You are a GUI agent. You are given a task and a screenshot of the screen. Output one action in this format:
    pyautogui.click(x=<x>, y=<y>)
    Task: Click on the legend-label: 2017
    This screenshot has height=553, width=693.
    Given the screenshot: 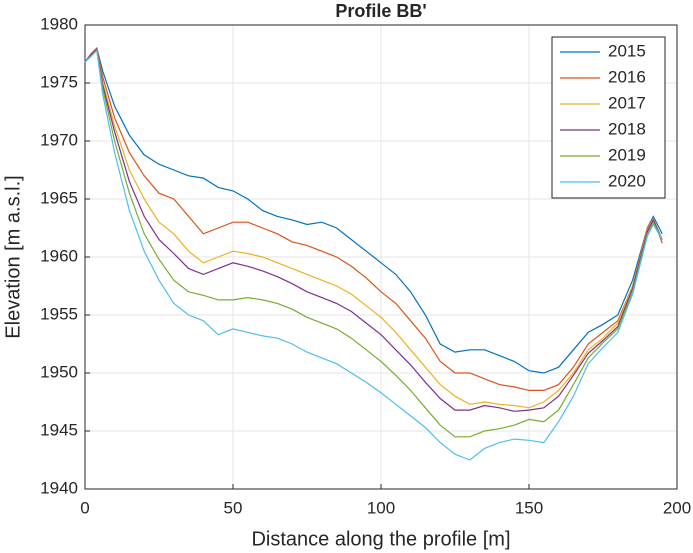 What is the action you would take?
    pyautogui.click(x=627, y=102)
    